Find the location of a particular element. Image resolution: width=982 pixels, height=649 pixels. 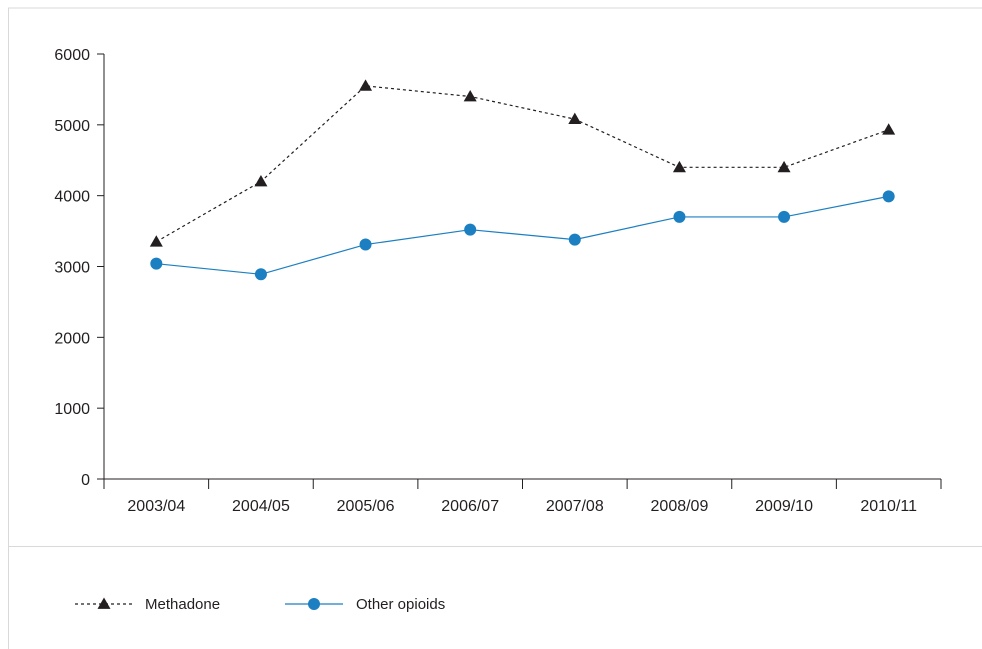

other-opioids-line is located at coordinates (522, 235).